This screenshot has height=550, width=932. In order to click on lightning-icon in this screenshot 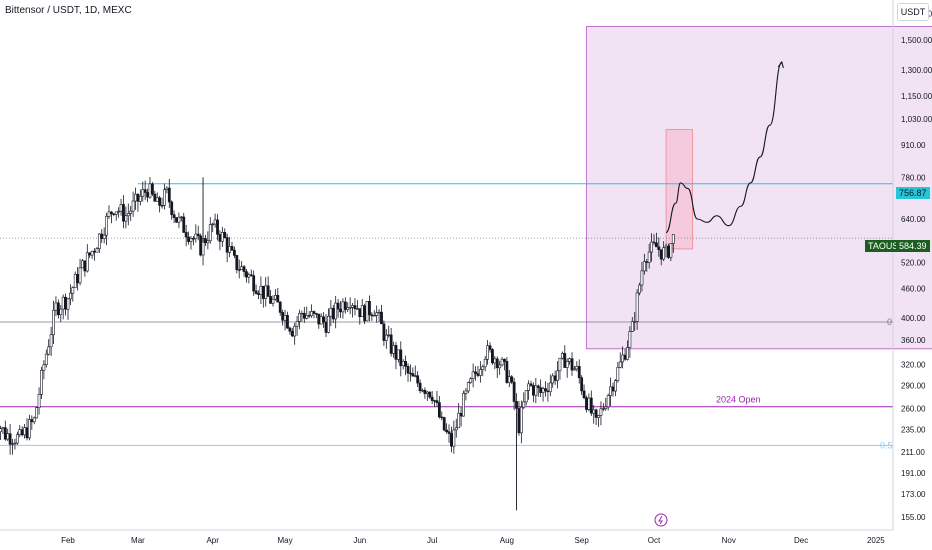, I will do `click(661, 520)`.